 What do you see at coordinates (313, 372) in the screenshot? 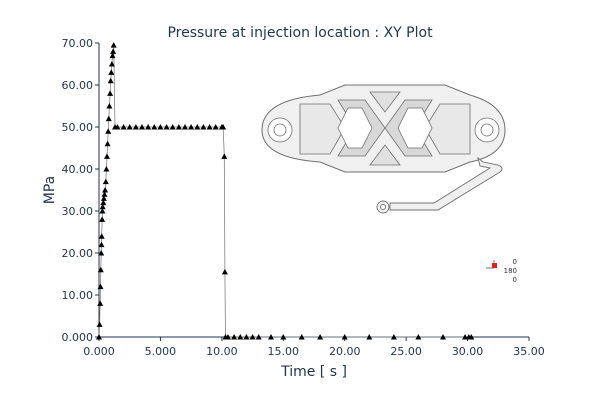
I see `x-axis-label: Time [ s ]` at bounding box center [313, 372].